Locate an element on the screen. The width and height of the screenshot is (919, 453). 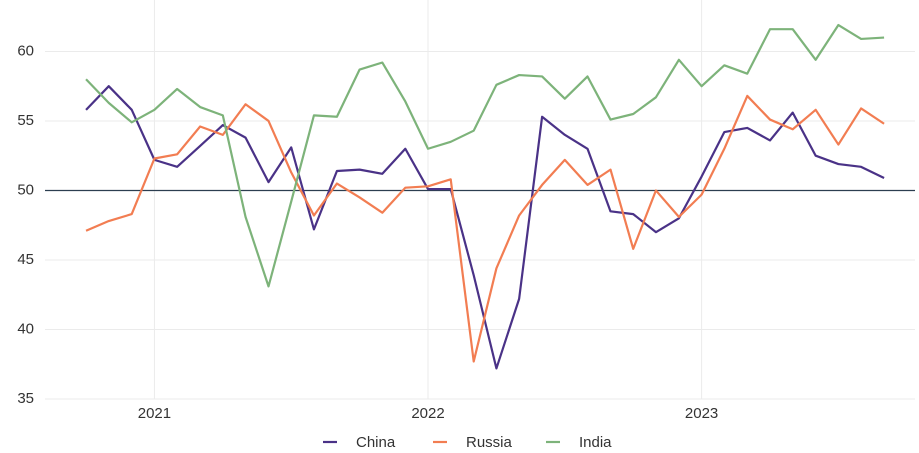
legend-label: Russia is located at coordinates (489, 442).